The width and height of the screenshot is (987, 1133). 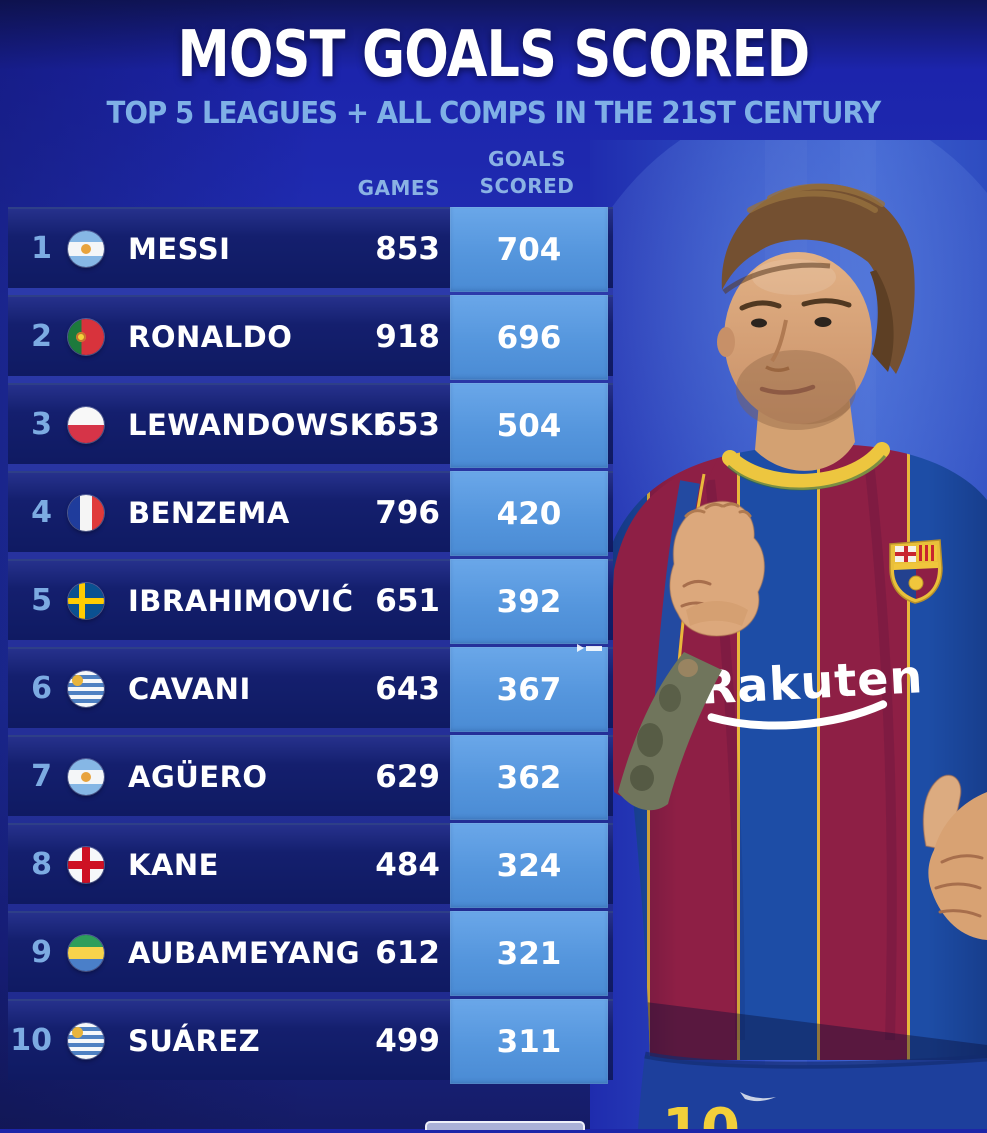 What do you see at coordinates (529, 513) in the screenshot?
I see `goals-cell: 420` at bounding box center [529, 513].